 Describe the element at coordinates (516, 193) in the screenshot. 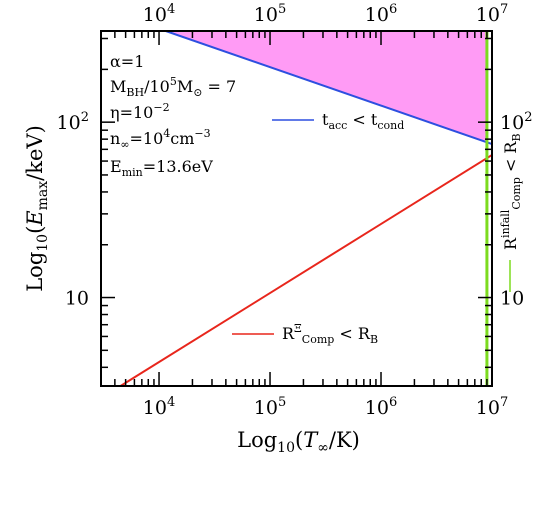

I see `legend-r-infall-part: Comp` at that location.